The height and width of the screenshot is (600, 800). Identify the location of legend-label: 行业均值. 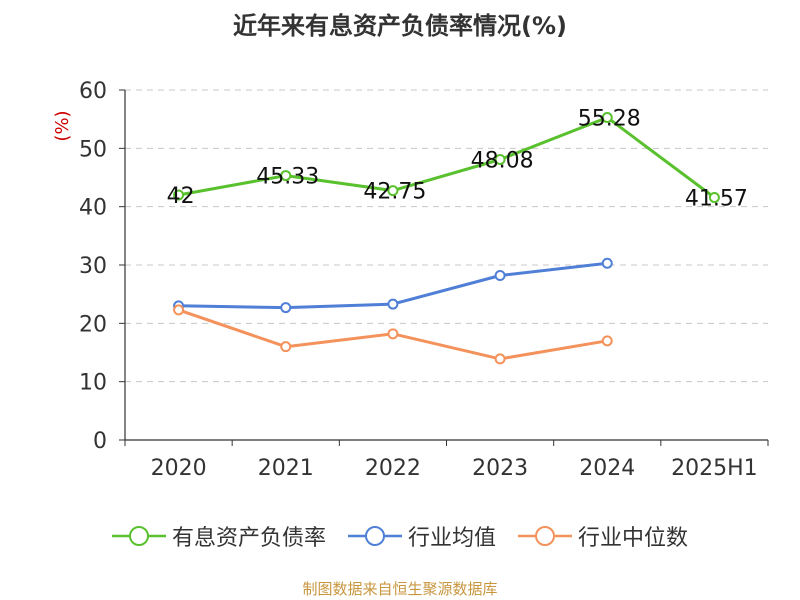
(451, 538).